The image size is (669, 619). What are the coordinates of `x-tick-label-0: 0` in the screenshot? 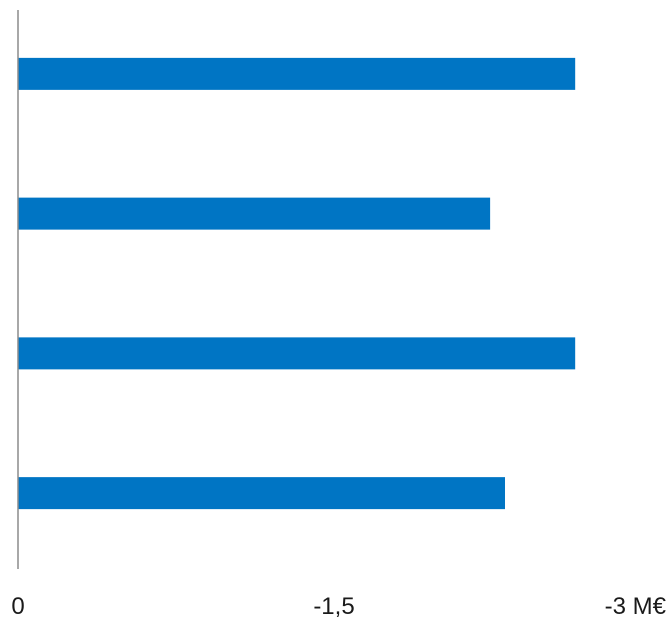 It's located at (17, 606).